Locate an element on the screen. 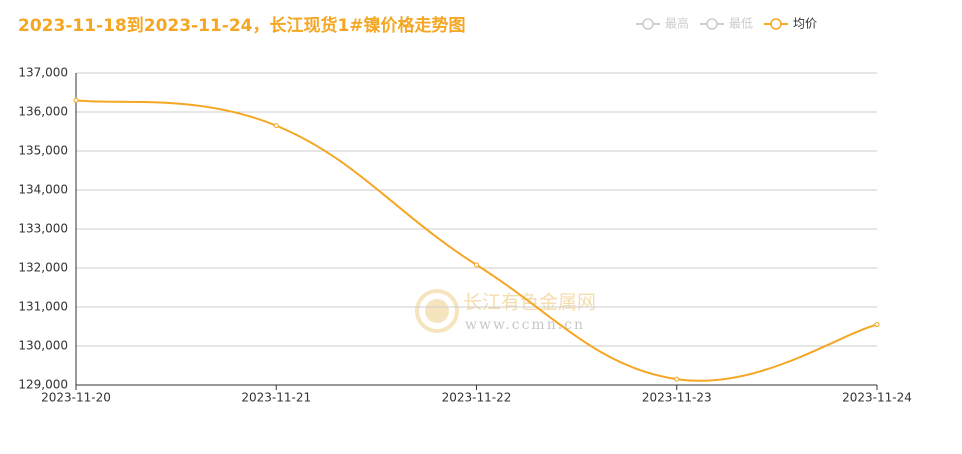 This screenshot has width=962, height=454. y-tick-label: 129,000 is located at coordinates (43, 385).